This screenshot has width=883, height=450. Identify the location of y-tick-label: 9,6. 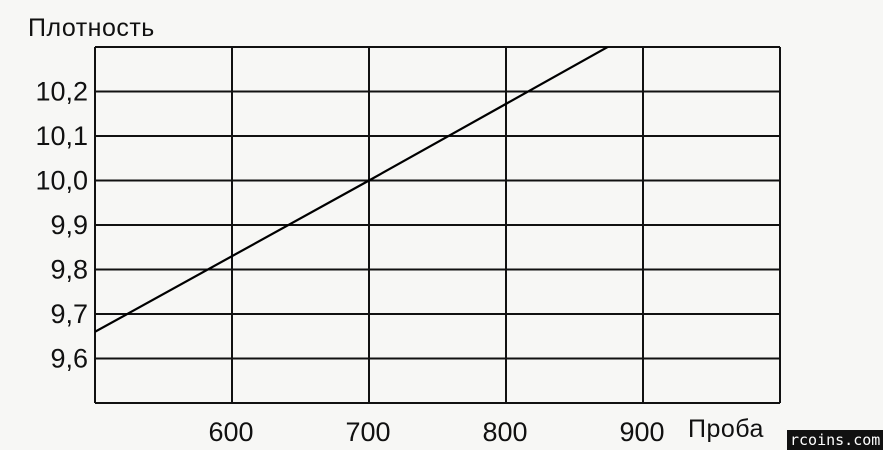
(69, 359).